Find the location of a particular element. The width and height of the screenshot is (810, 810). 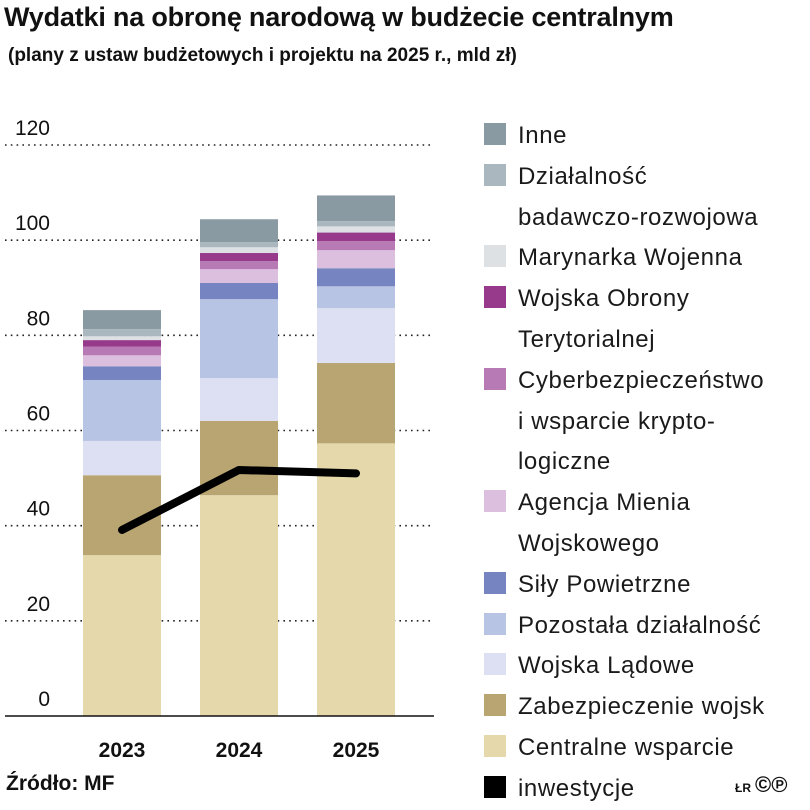

legend-label: Wojska Lądowe is located at coordinates (641, 666).